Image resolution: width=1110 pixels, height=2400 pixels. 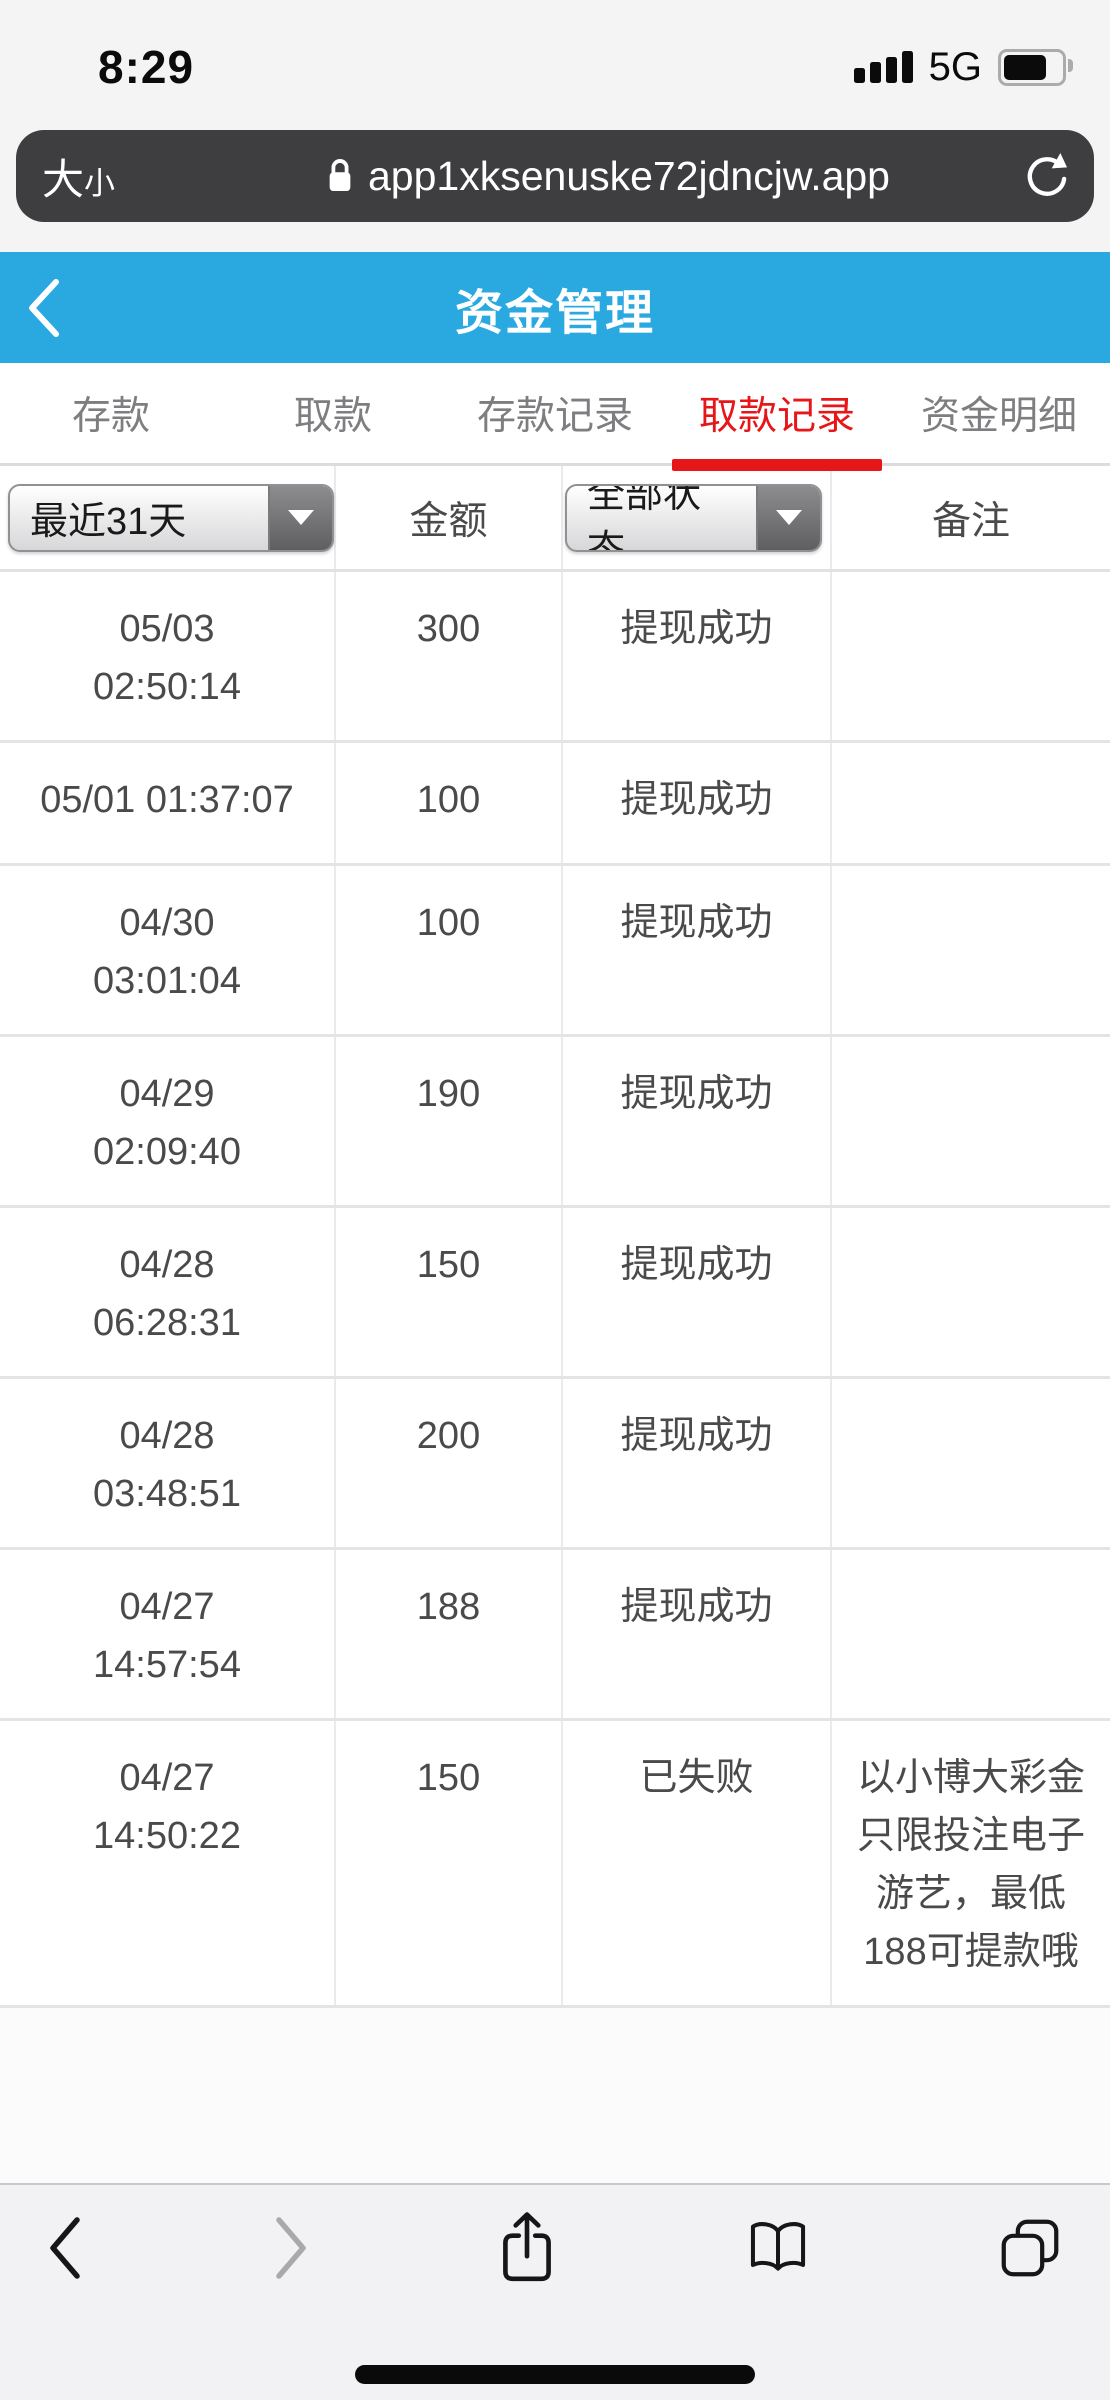 I want to click on date-range-value: 最近31天, so click(x=108, y=522).